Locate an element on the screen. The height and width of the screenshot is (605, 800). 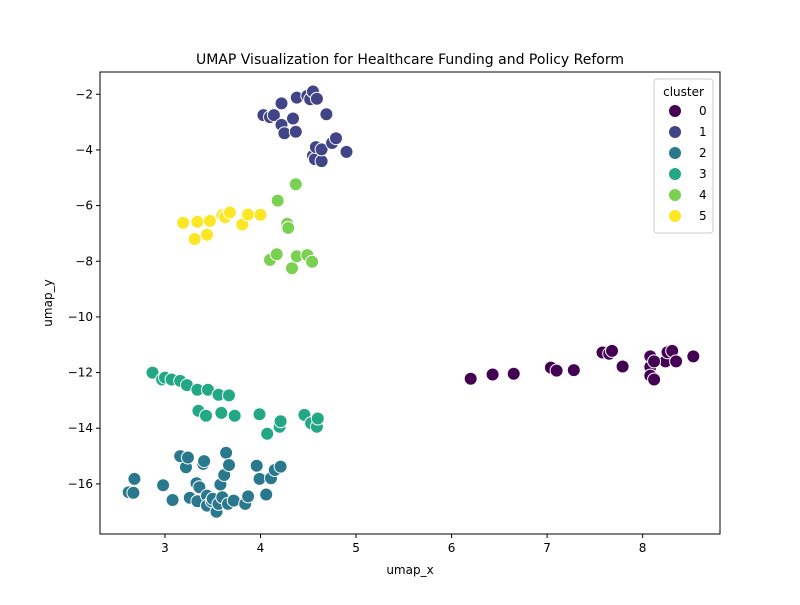
y-tick-label: −10 is located at coordinates (80, 317).